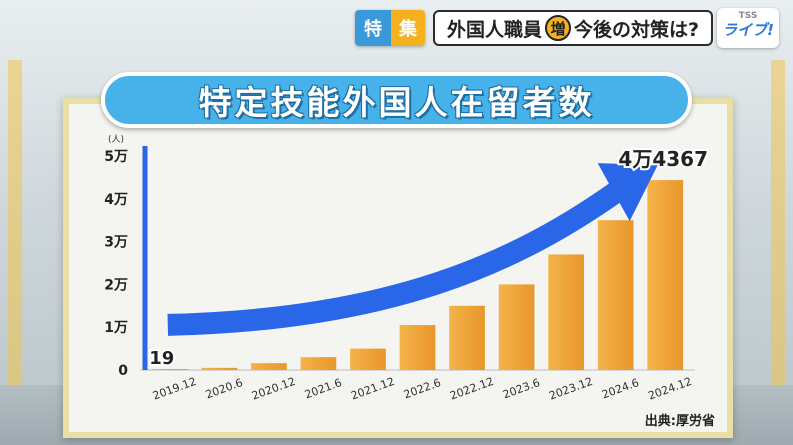 The height and width of the screenshot is (445, 793). I want to click on ticker-headline: 外国人職員 増 今後の対策は?, so click(573, 28).